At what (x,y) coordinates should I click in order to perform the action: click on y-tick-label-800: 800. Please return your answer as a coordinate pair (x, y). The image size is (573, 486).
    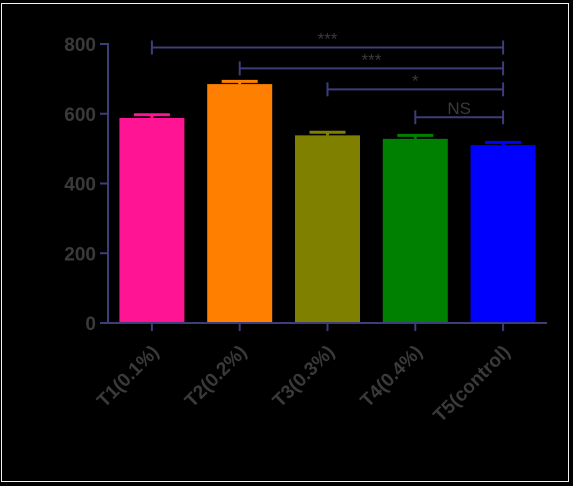
    Looking at the image, I should click on (80, 45).